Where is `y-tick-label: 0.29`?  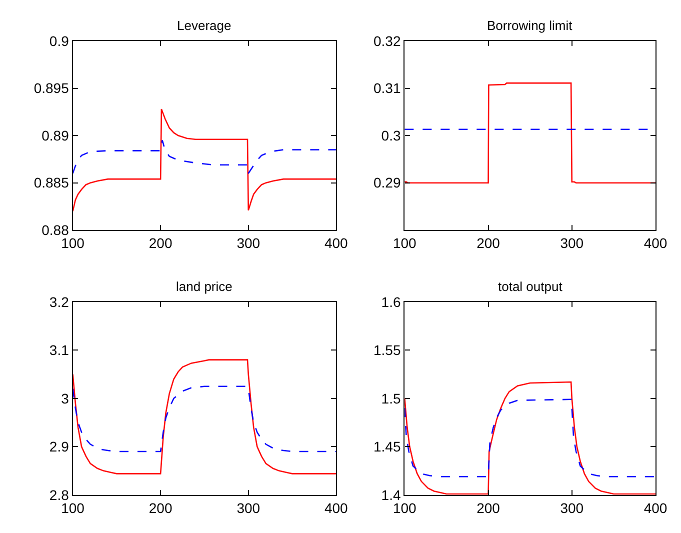
y-tick-label: 0.29 is located at coordinates (387, 182).